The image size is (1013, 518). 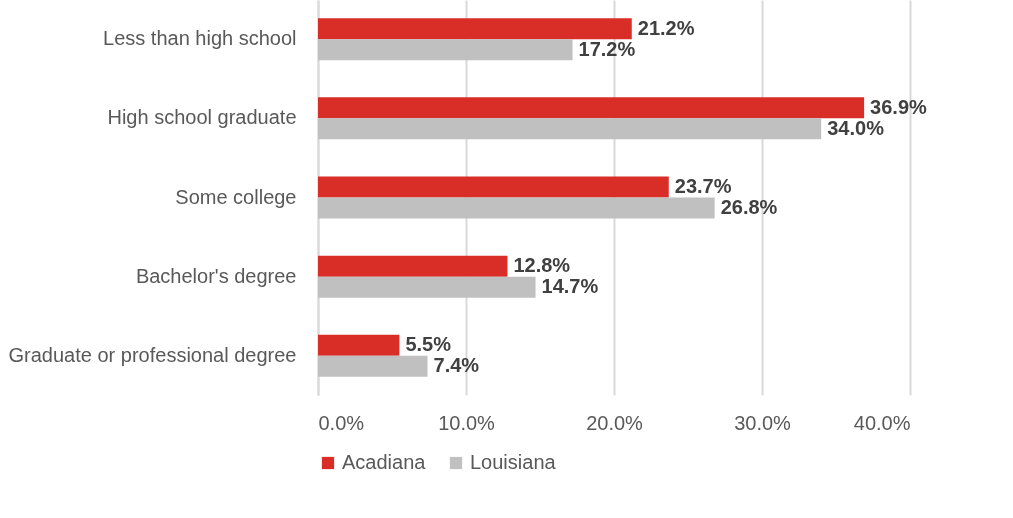 I want to click on y-tick-label: Graduate or professional degree, so click(x=152, y=354).